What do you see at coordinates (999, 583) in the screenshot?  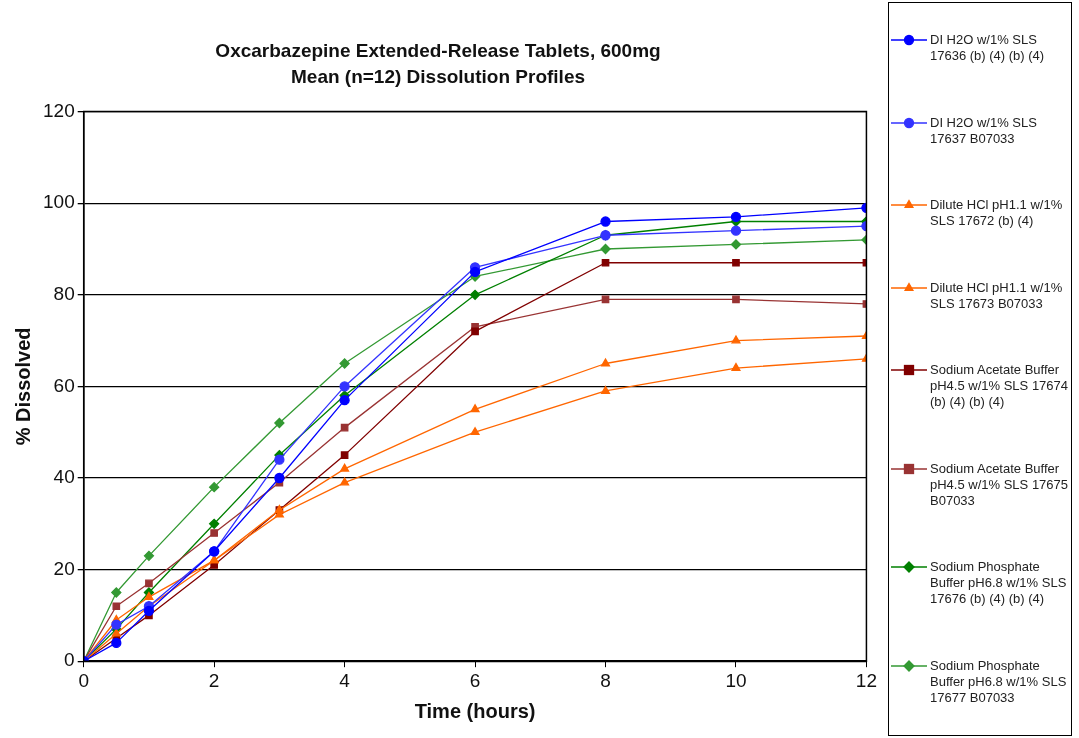 I see `legend-label: Sodium Phosphate Buffer pH6.8 w/1% SLS 17676 (b) (4) (b) (4)` at bounding box center [999, 583].